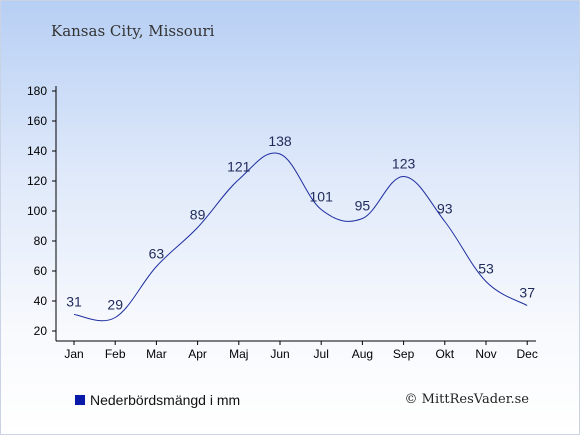 Image resolution: width=580 pixels, height=435 pixels. I want to click on y-tick-label: 40, so click(41, 301).